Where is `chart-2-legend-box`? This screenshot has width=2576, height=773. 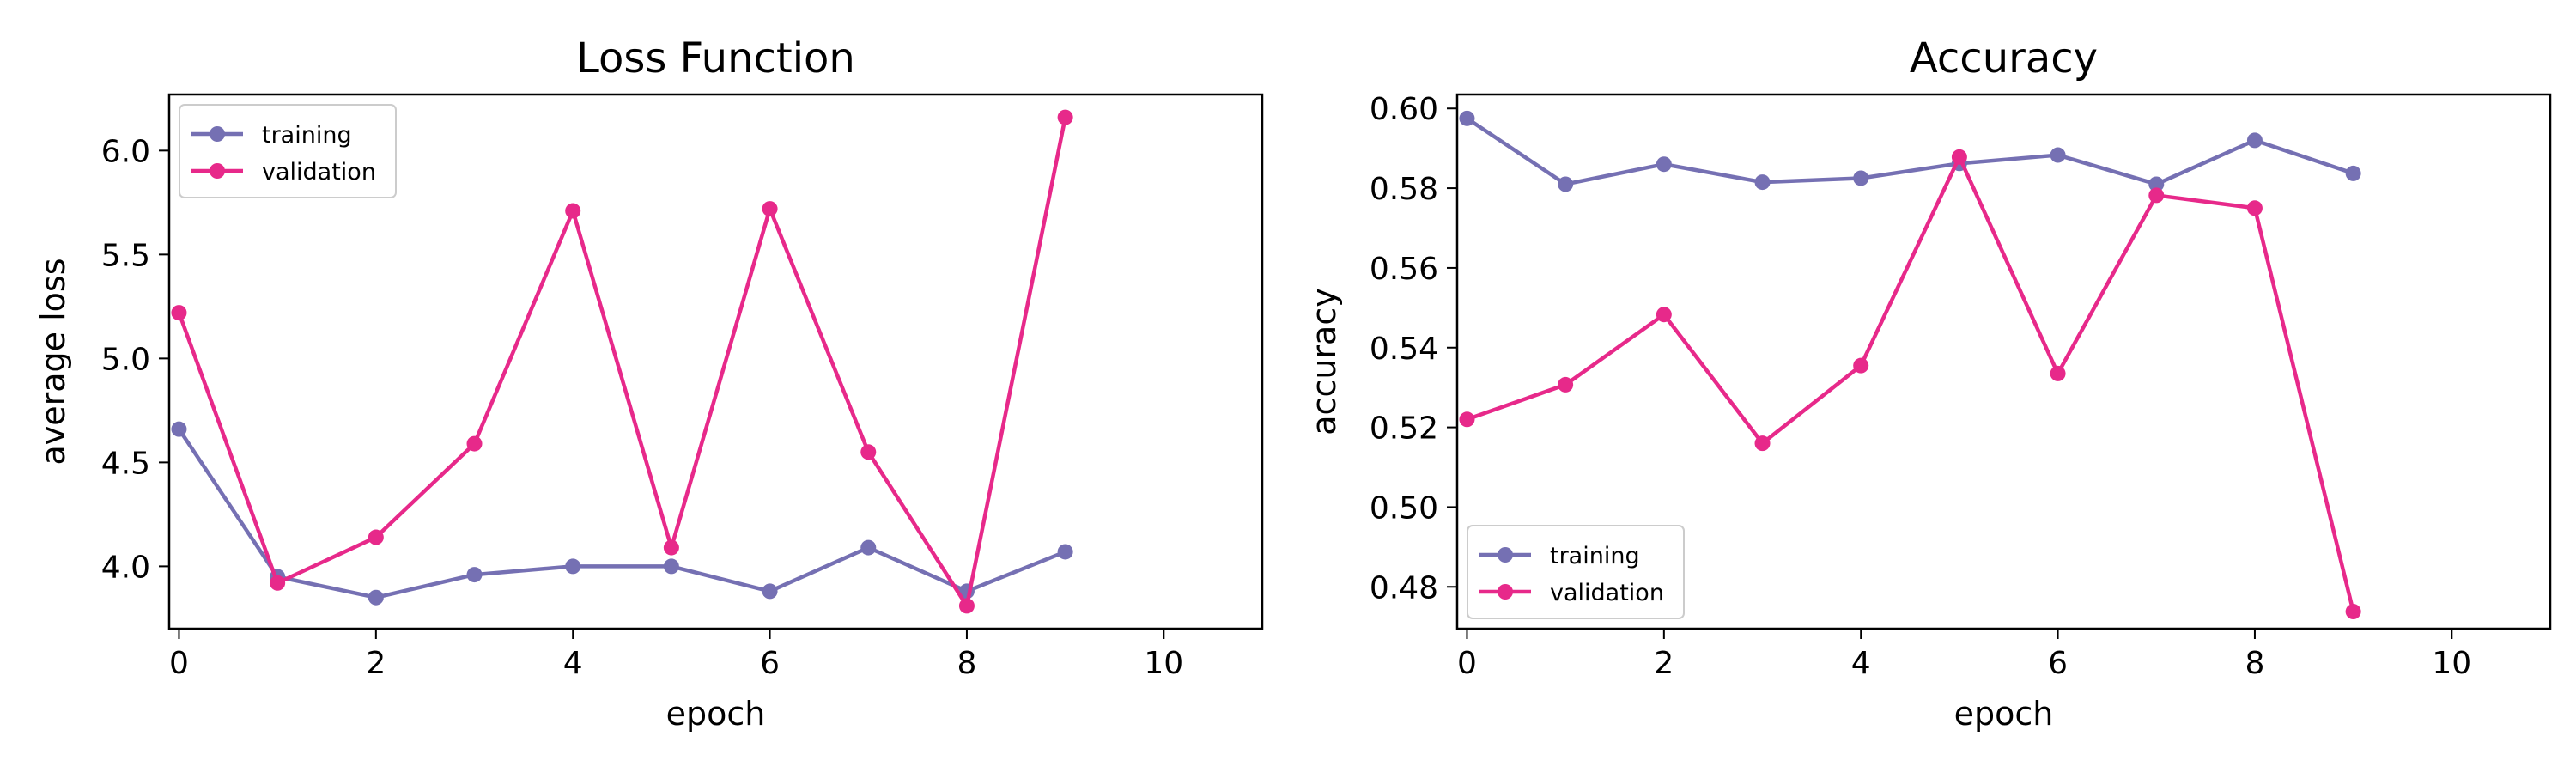 chart-2-legend-box is located at coordinates (1576, 572).